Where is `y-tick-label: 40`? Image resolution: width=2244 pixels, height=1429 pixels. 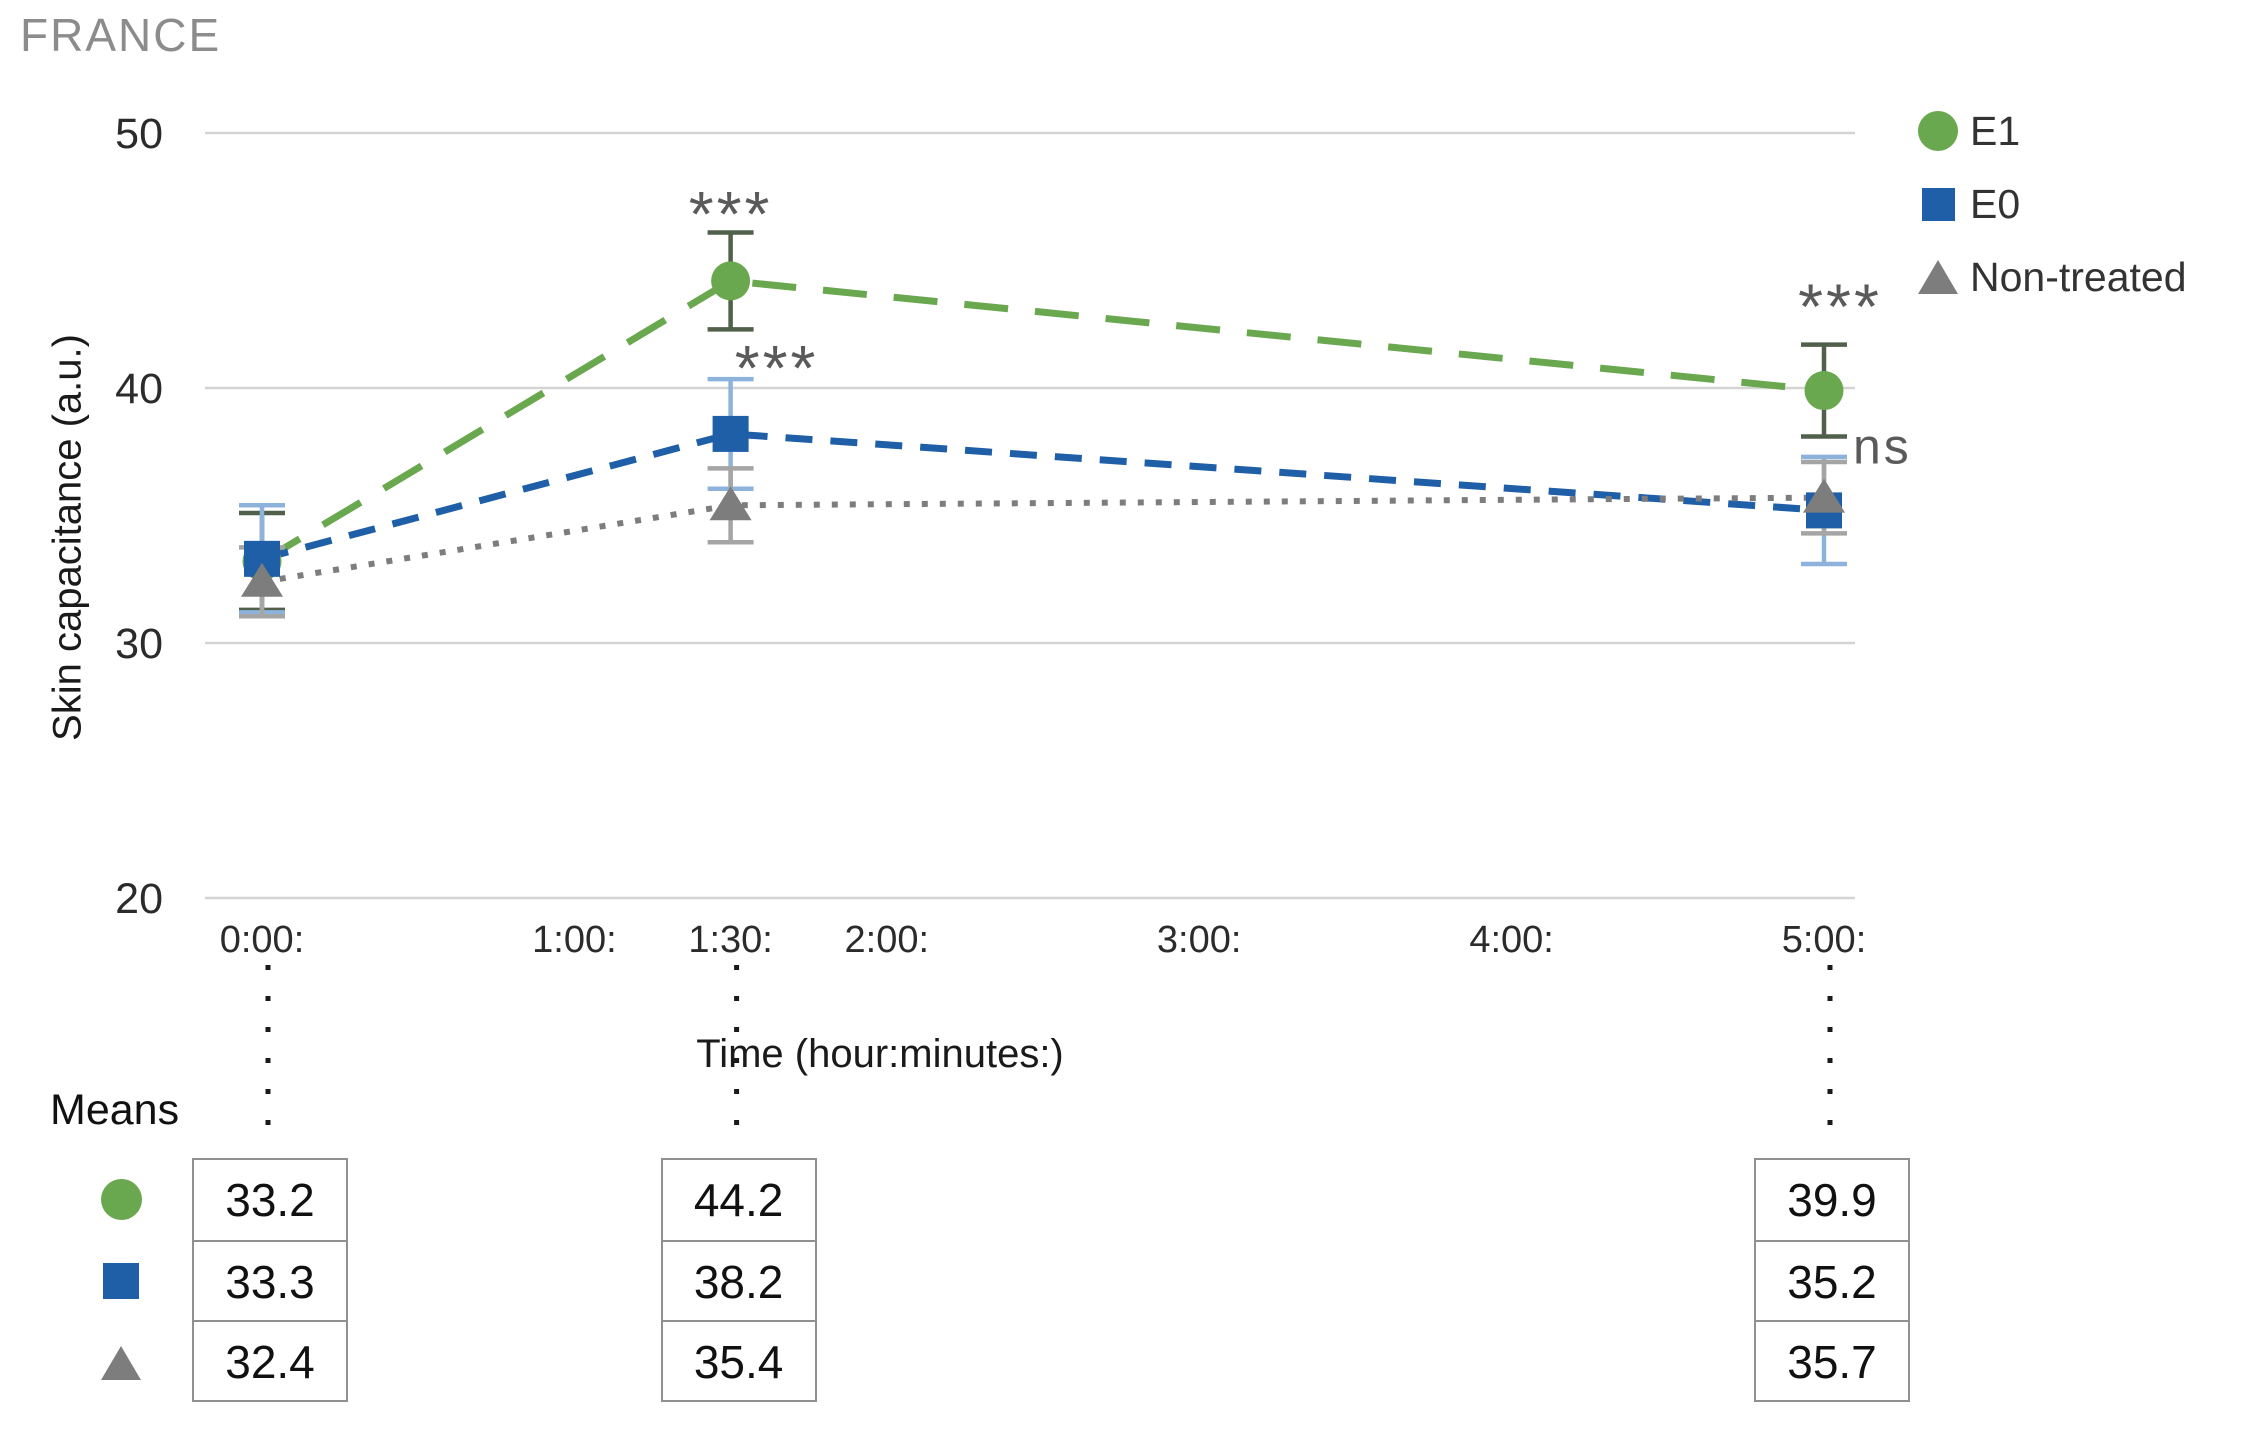
y-tick-label: 40 is located at coordinates (139, 389).